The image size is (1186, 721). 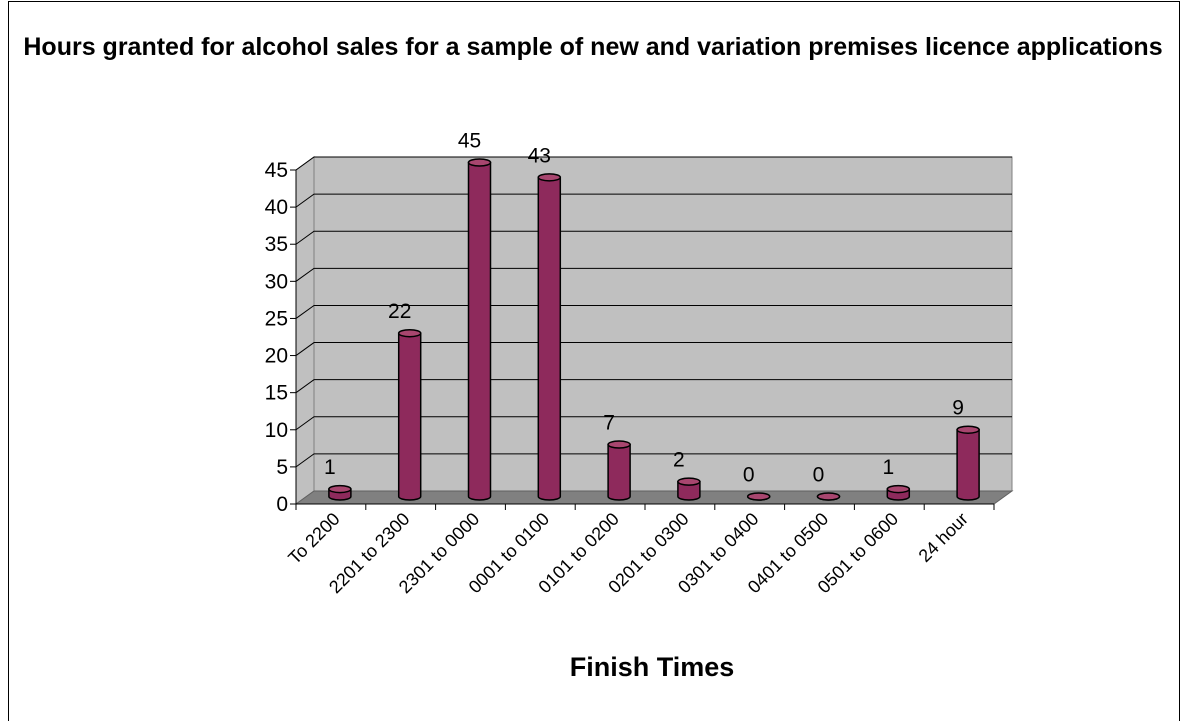 I want to click on x-tick-label: 24 hour, so click(x=943, y=537).